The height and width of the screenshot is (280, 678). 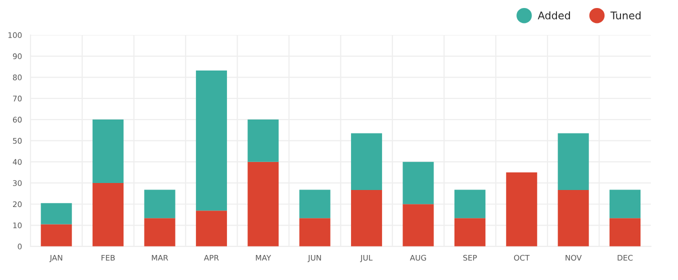 I want to click on legend-label: Tuned, so click(x=625, y=15).